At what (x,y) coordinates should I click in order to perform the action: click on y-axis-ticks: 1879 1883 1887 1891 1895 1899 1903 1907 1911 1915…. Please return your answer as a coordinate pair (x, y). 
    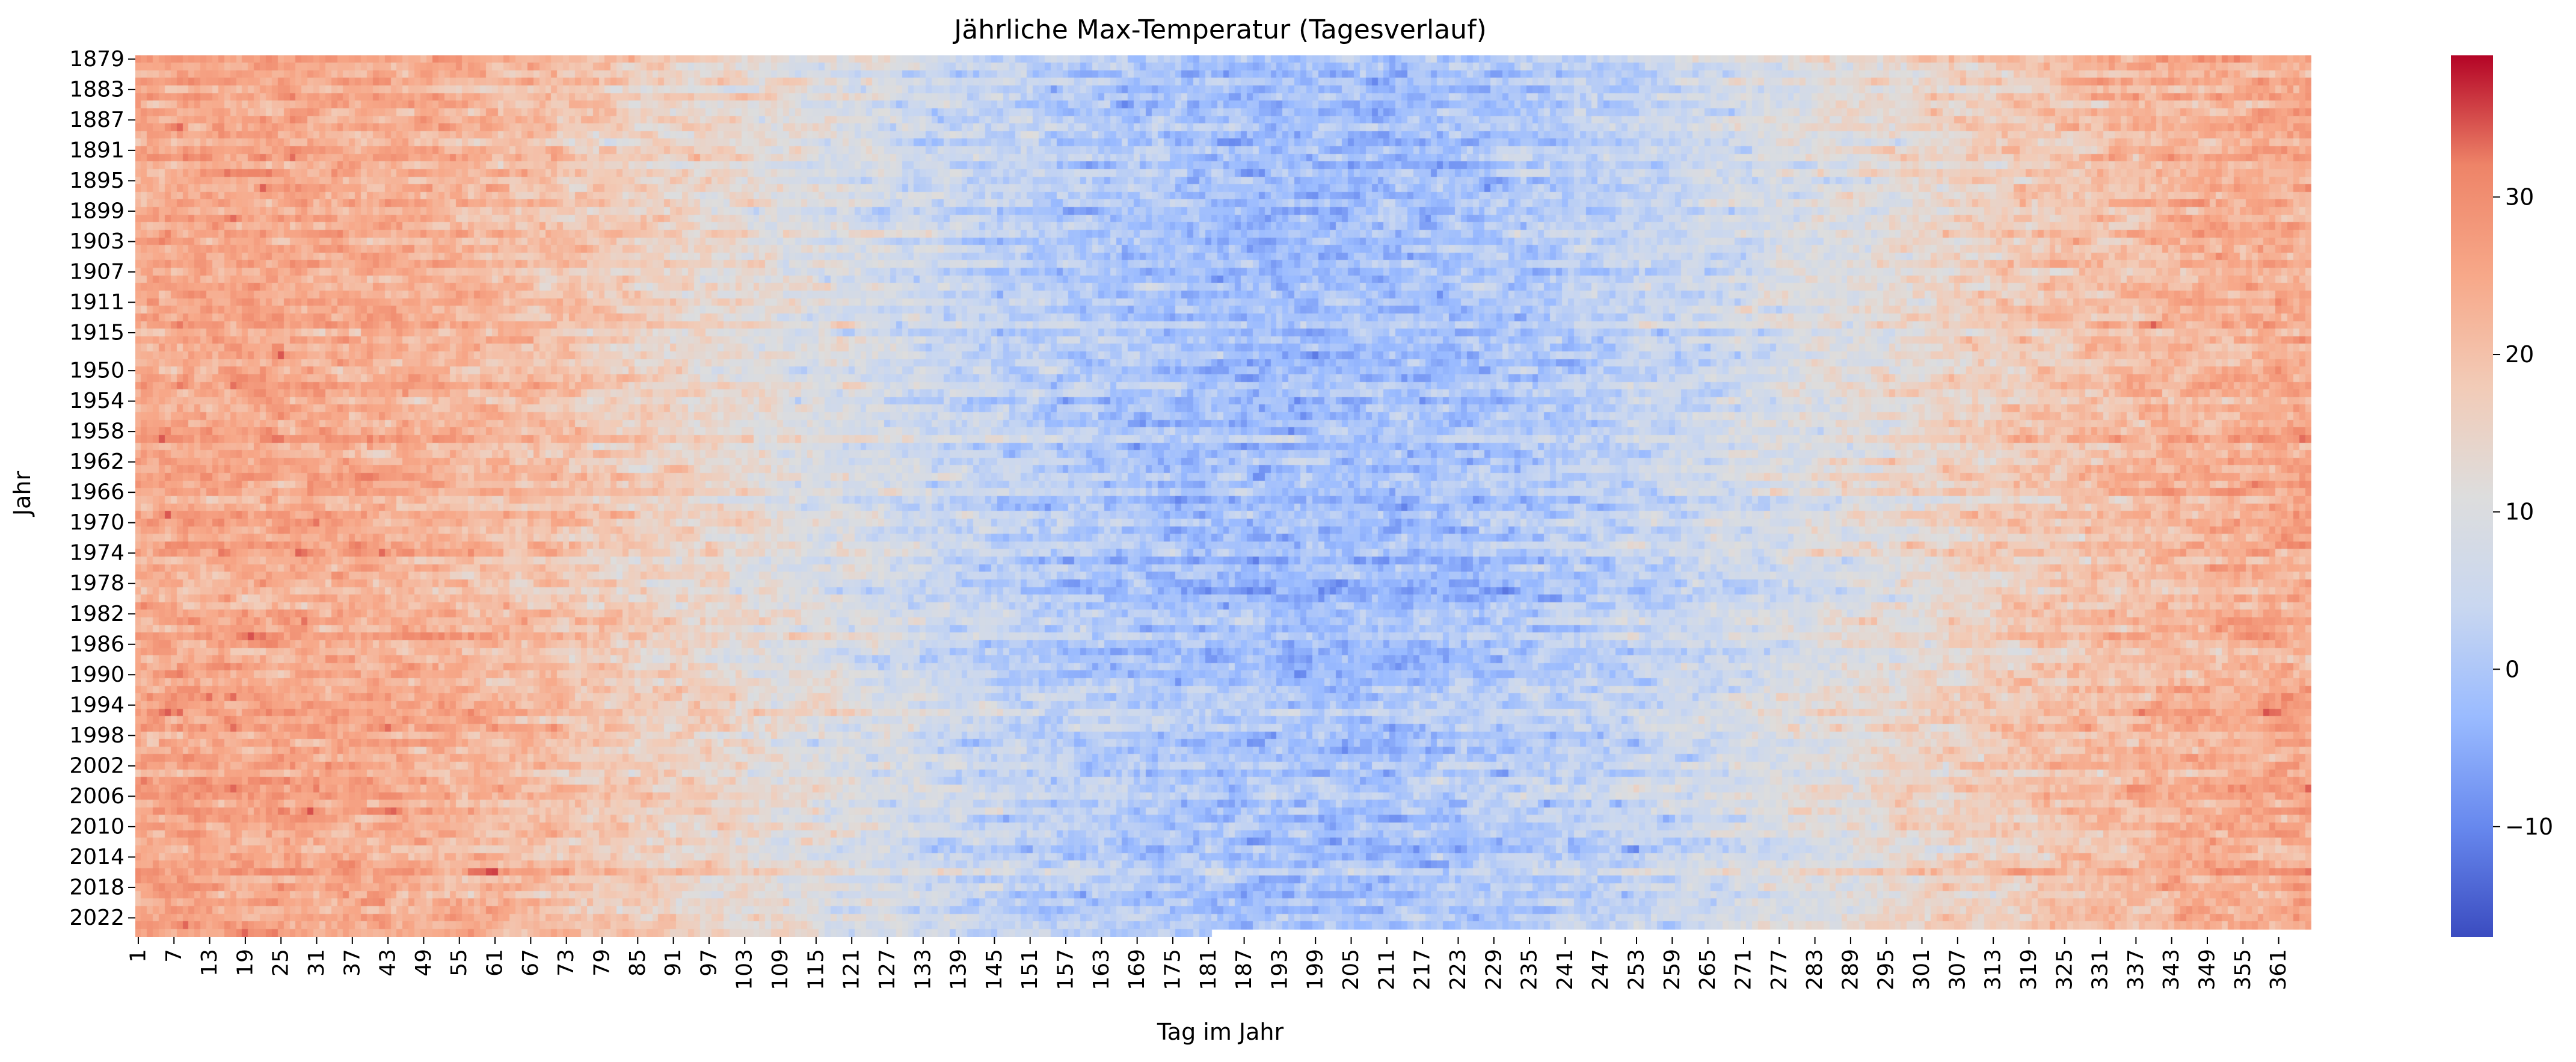
    Looking at the image, I should click on (102, 488).